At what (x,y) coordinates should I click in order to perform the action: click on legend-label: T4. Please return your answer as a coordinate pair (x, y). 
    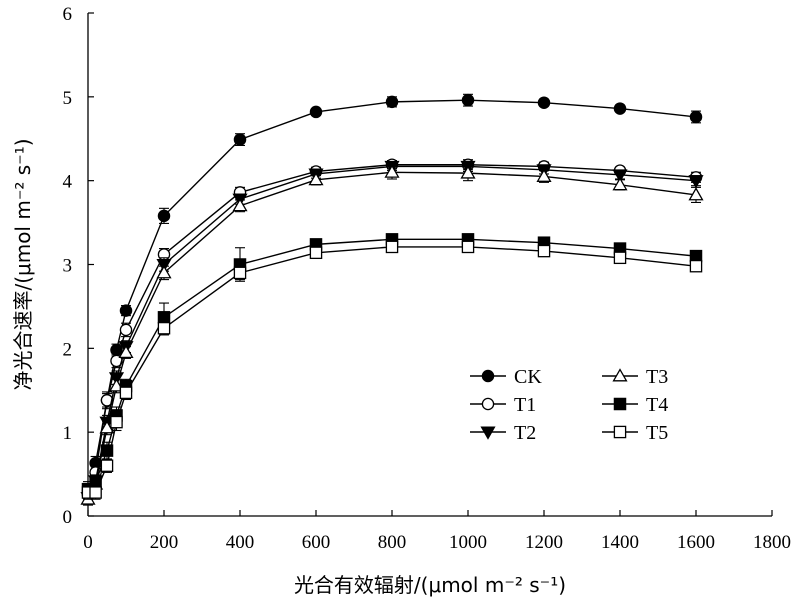
    Looking at the image, I should click on (657, 405).